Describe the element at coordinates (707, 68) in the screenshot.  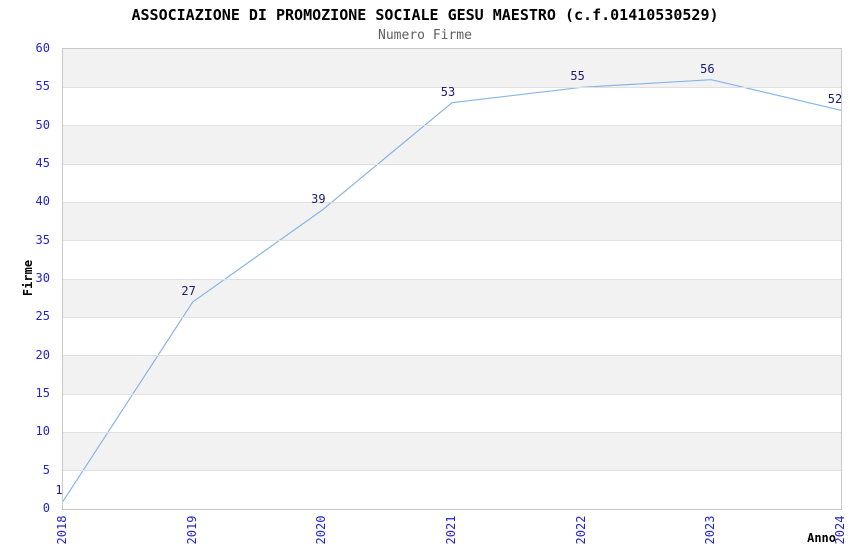
I see `data-label: 56` at that location.